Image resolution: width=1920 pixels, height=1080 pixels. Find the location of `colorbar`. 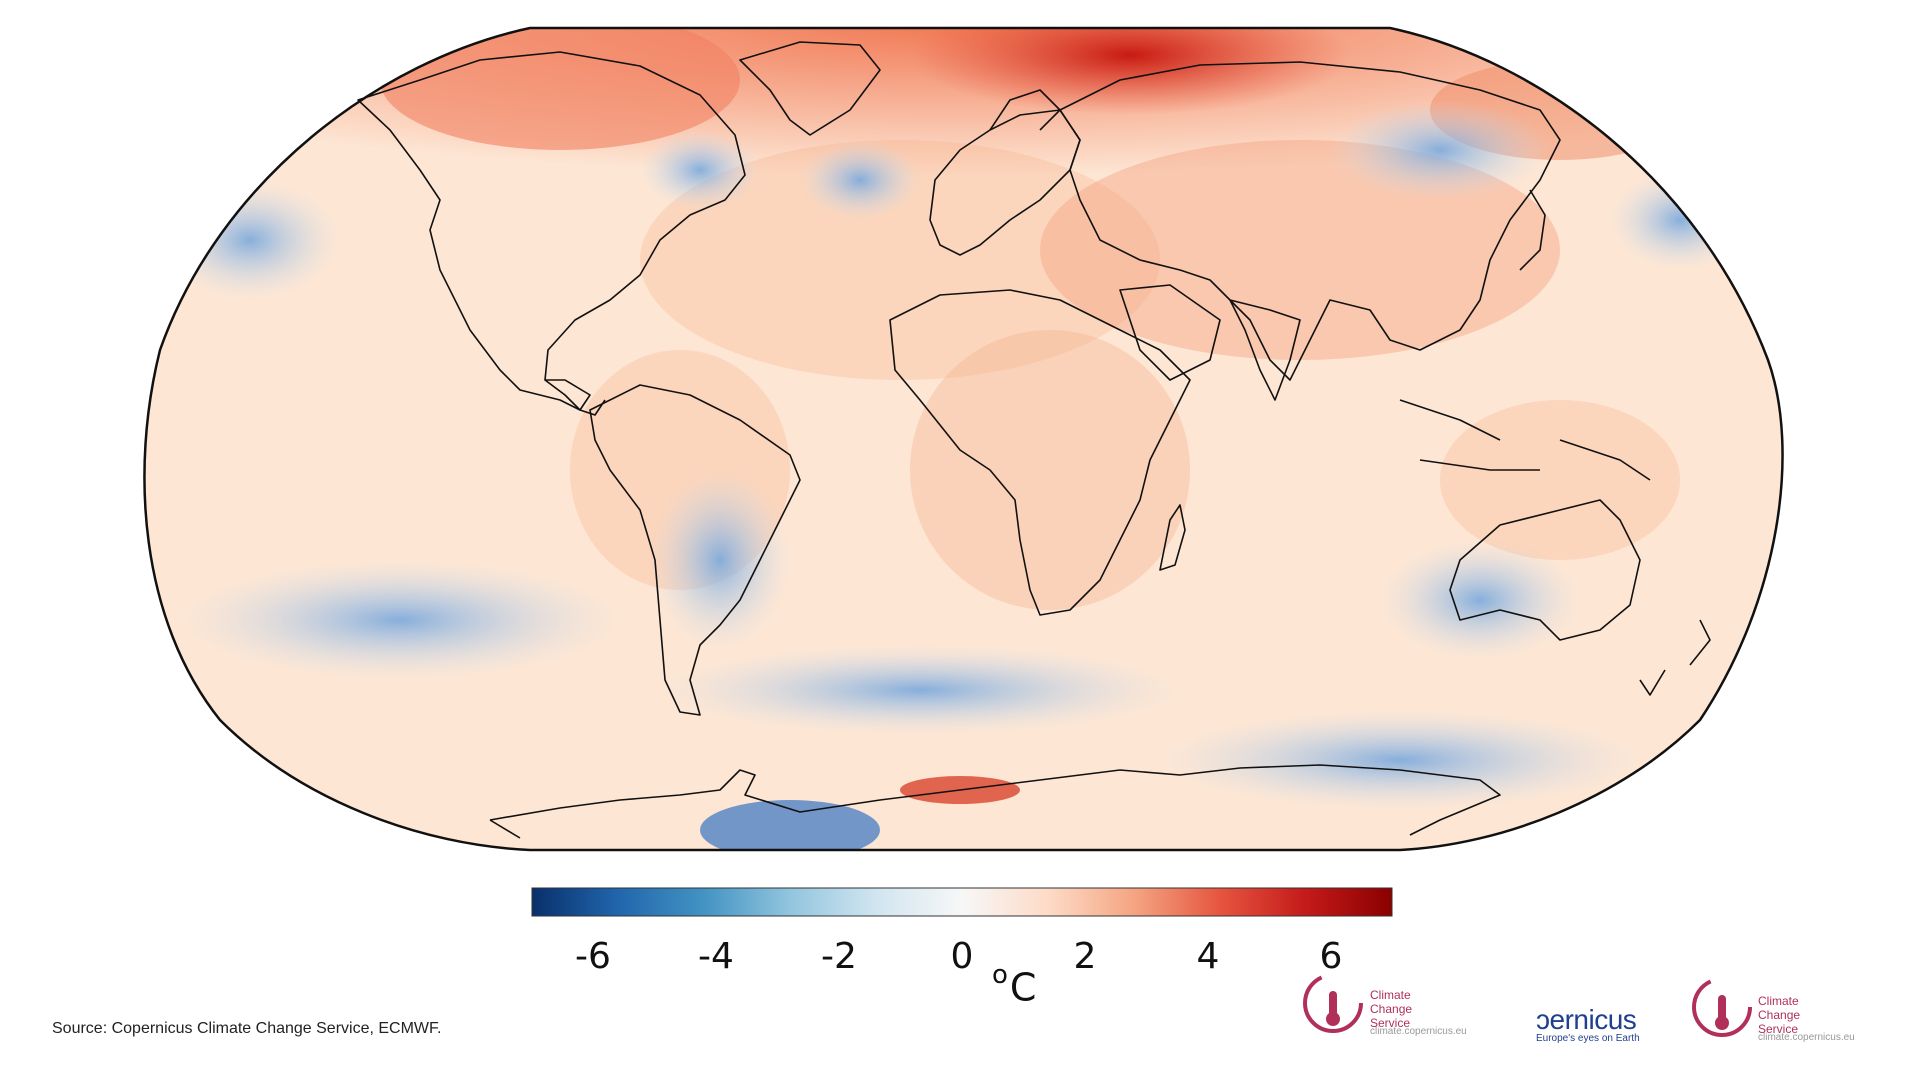

colorbar is located at coordinates (962, 902).